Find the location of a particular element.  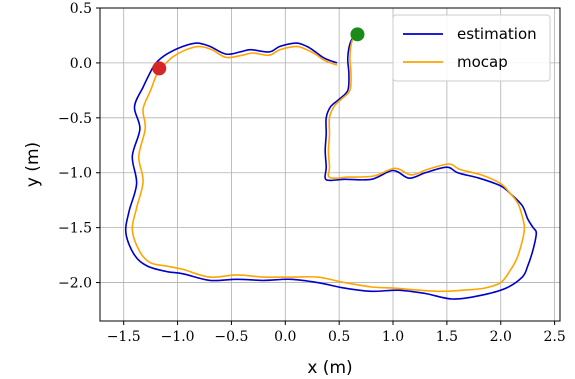

y-tick-label: −2.0 is located at coordinates (75, 284).